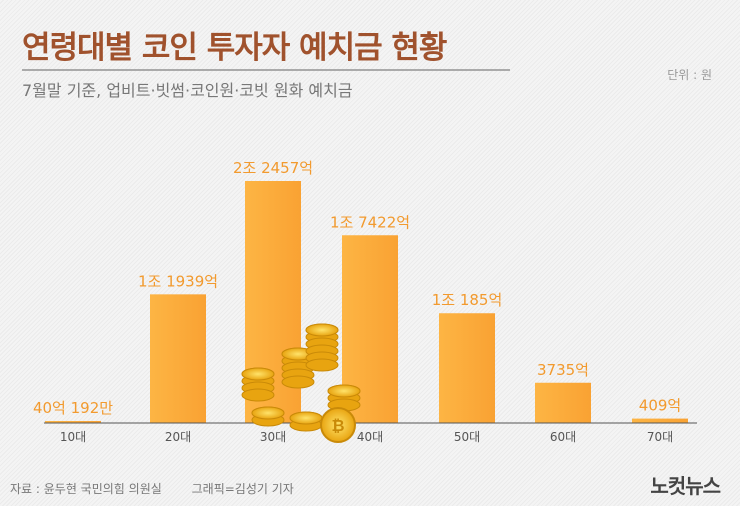 This screenshot has height=506, width=740. Describe the element at coordinates (467, 300) in the screenshot. I see `data-label: 1조 185억` at that location.